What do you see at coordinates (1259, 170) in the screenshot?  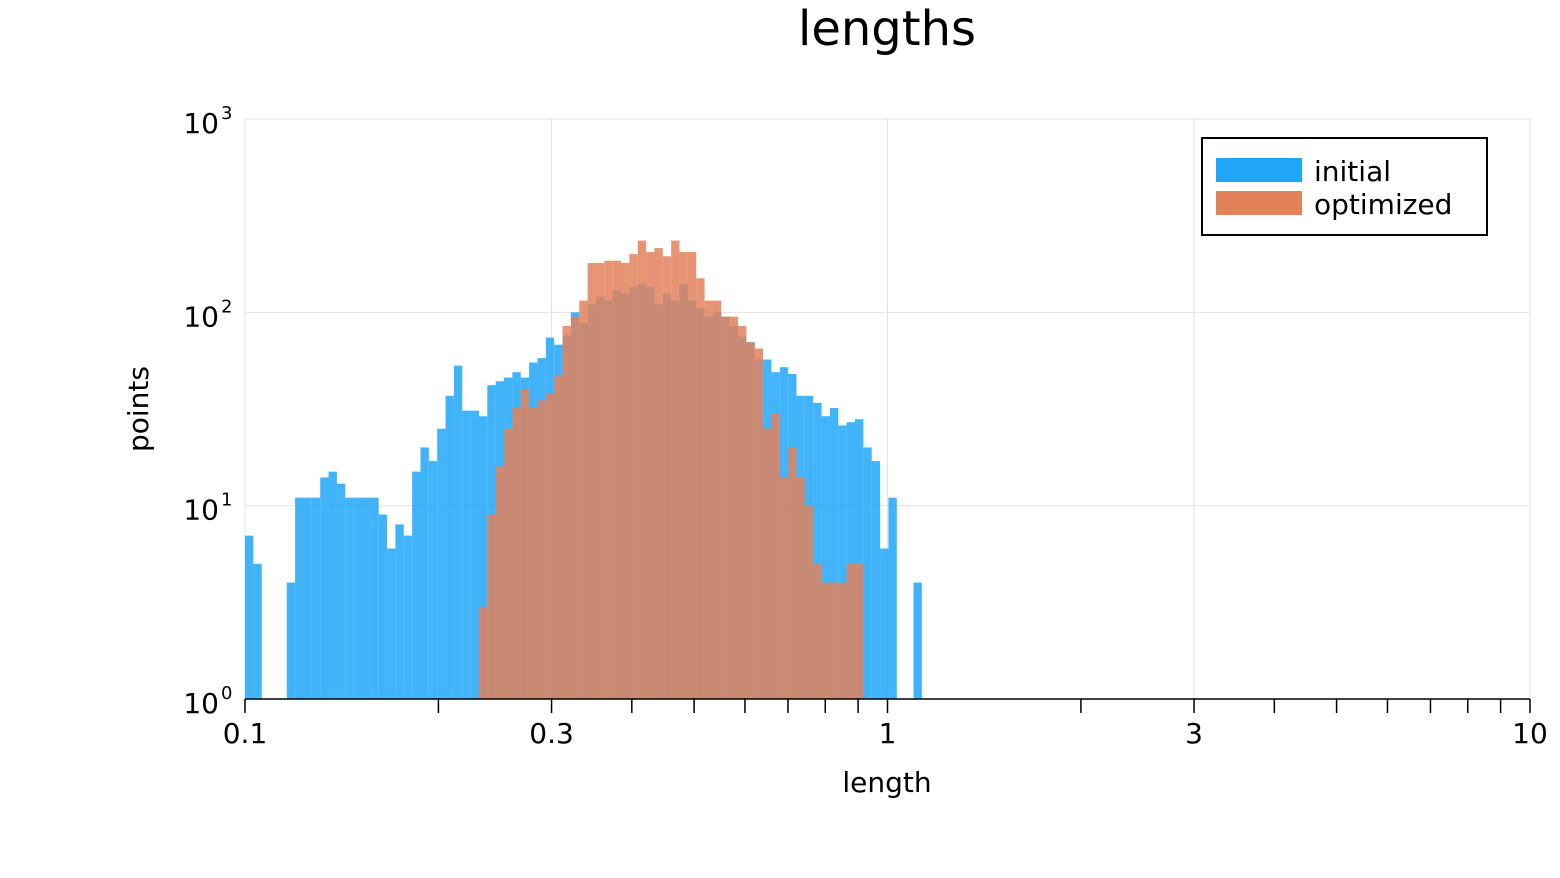 I see `legend-swatch-initial` at bounding box center [1259, 170].